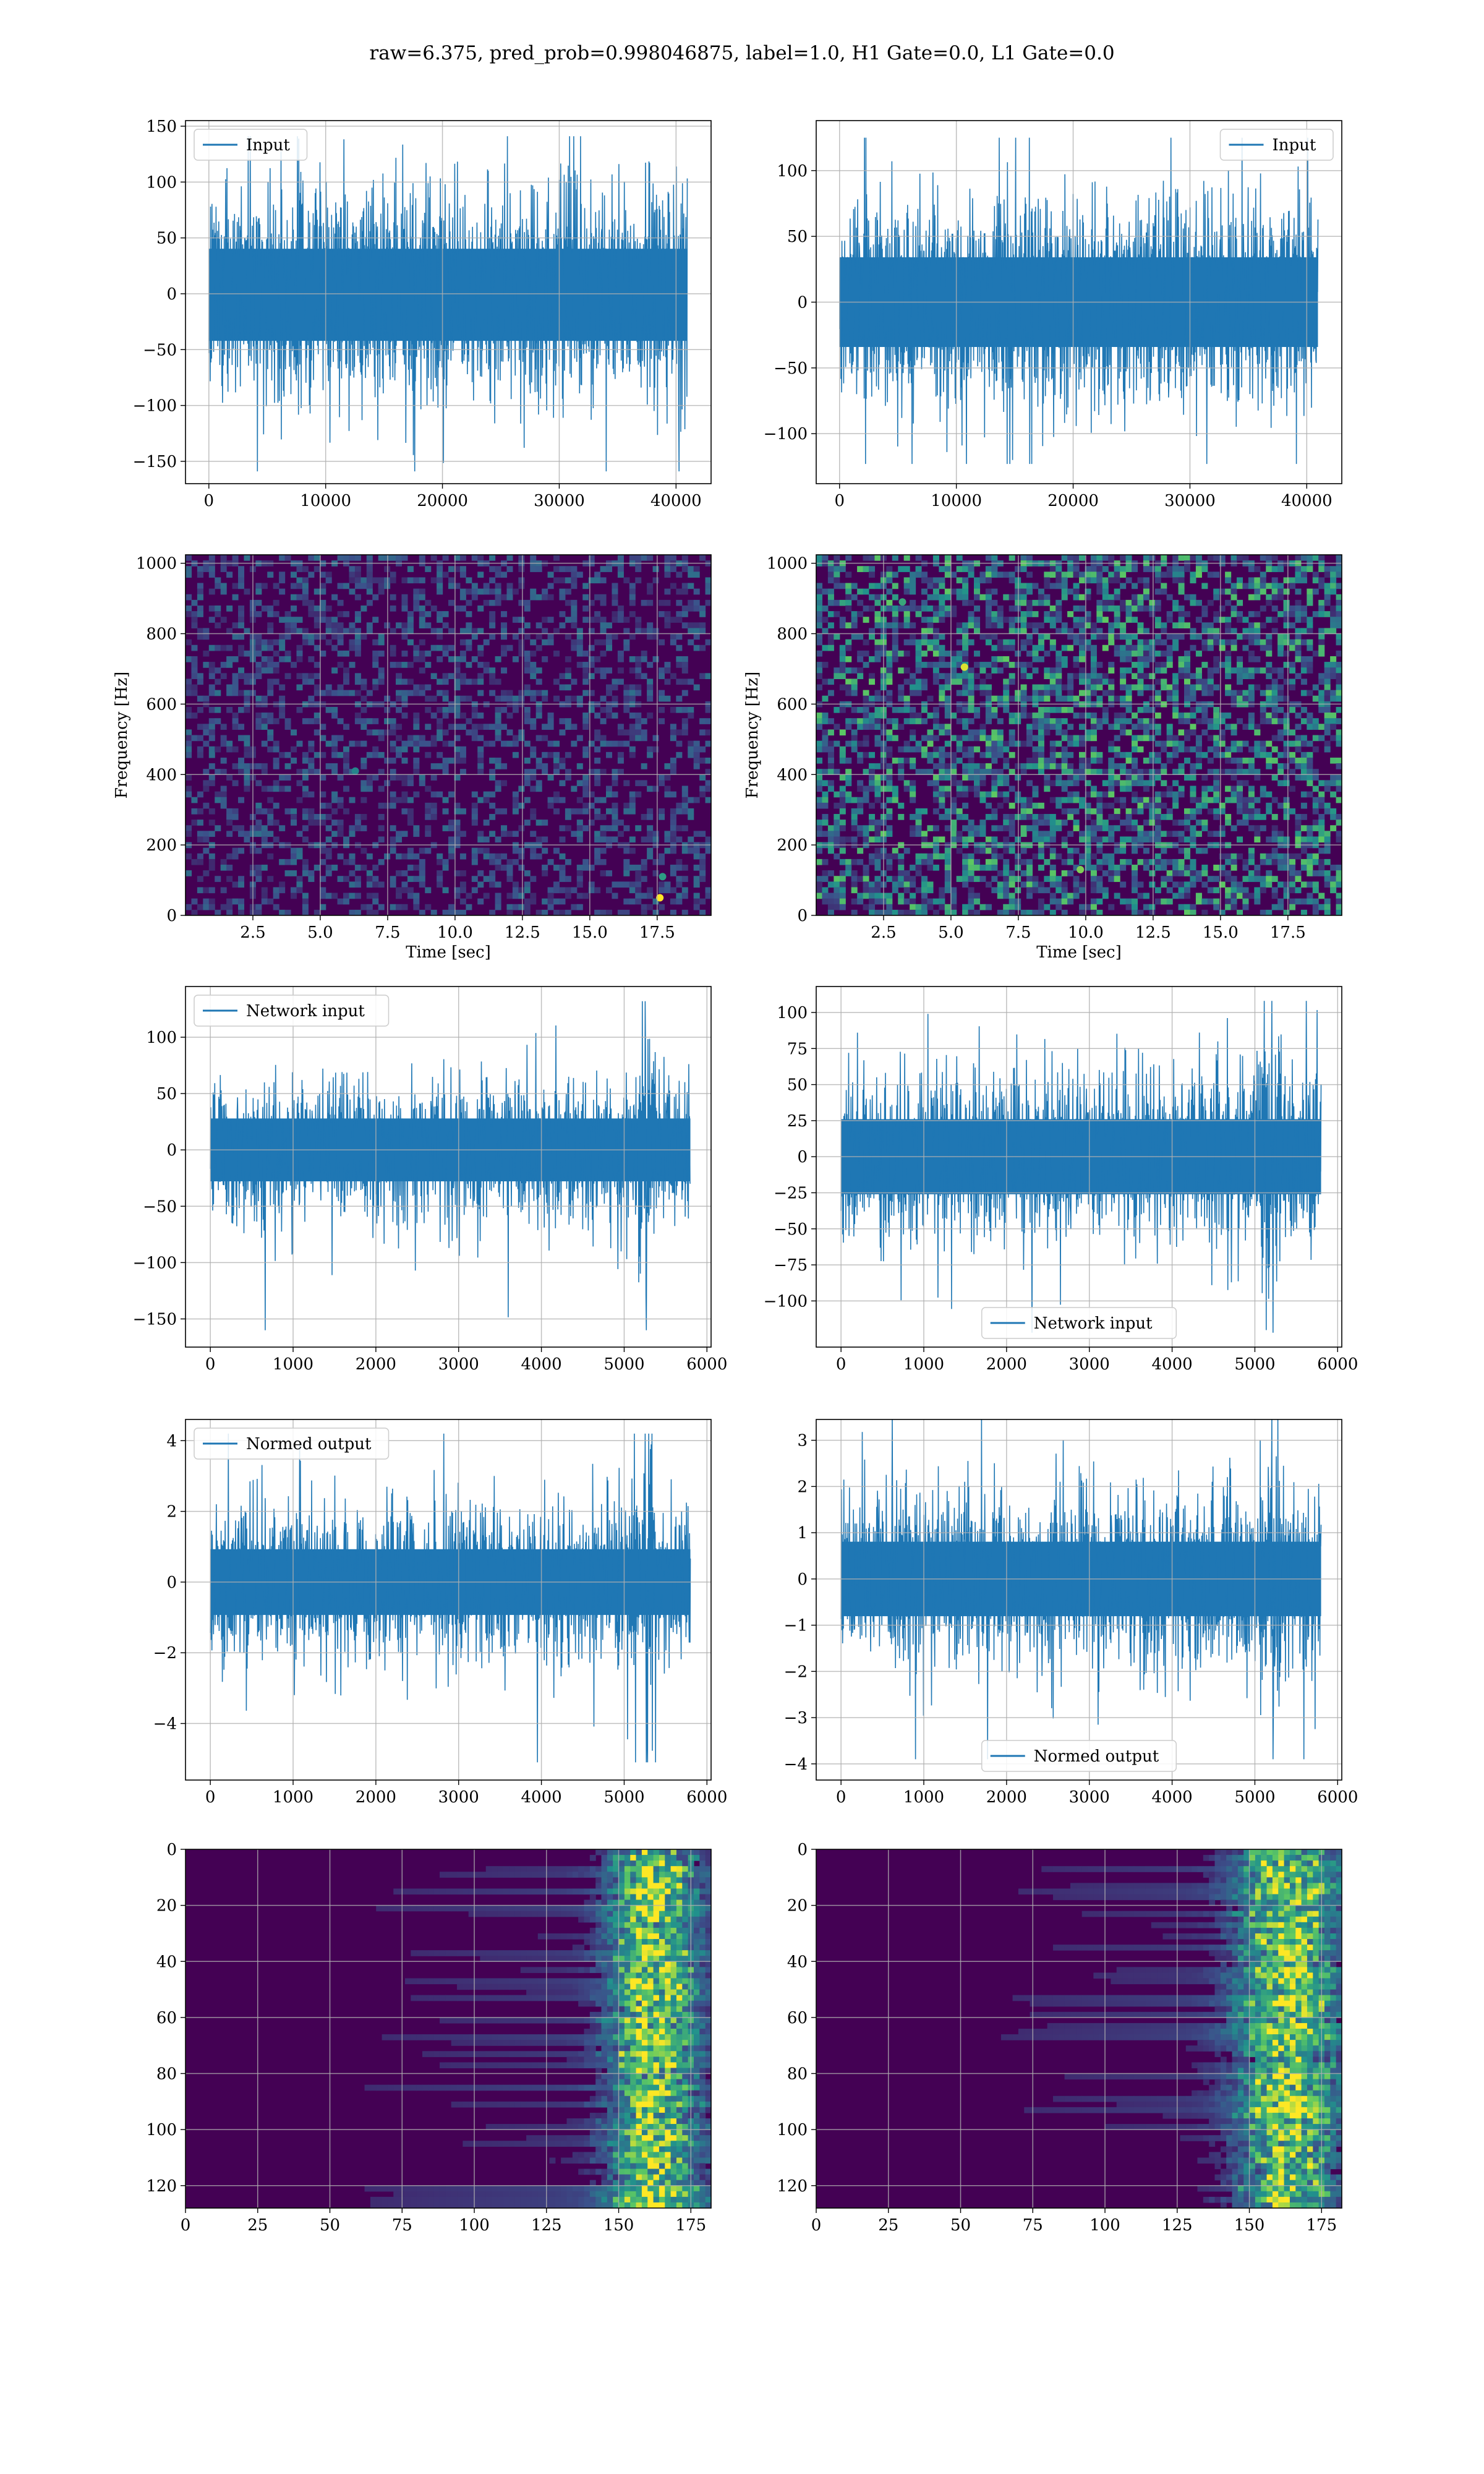  Describe the element at coordinates (950, 932) in the screenshot. I see `x-tick-label: 5.0` at that location.